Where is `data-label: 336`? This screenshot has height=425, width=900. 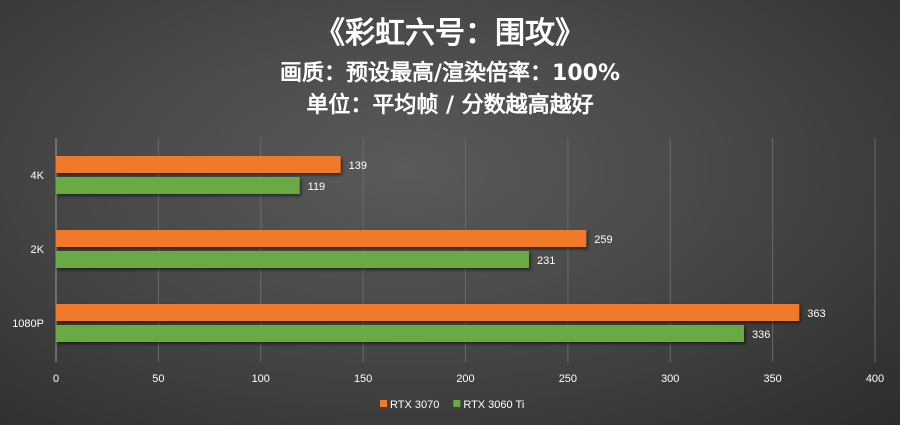
data-label: 336 is located at coordinates (761, 335).